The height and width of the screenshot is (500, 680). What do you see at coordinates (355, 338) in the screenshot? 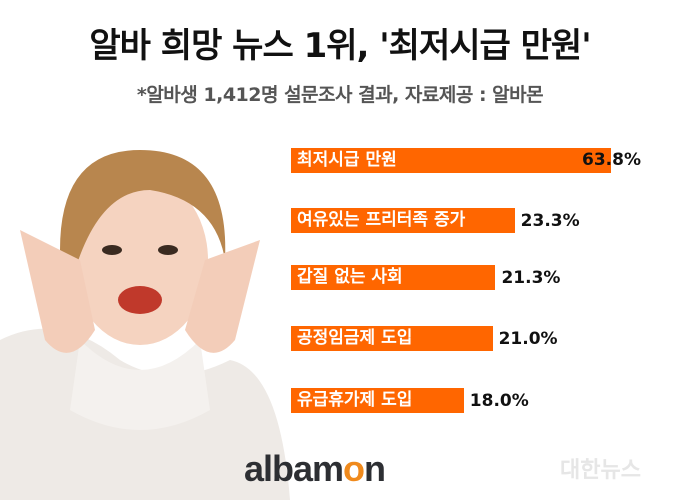
I see `bar-label: 공정임금제 도입` at bounding box center [355, 338].